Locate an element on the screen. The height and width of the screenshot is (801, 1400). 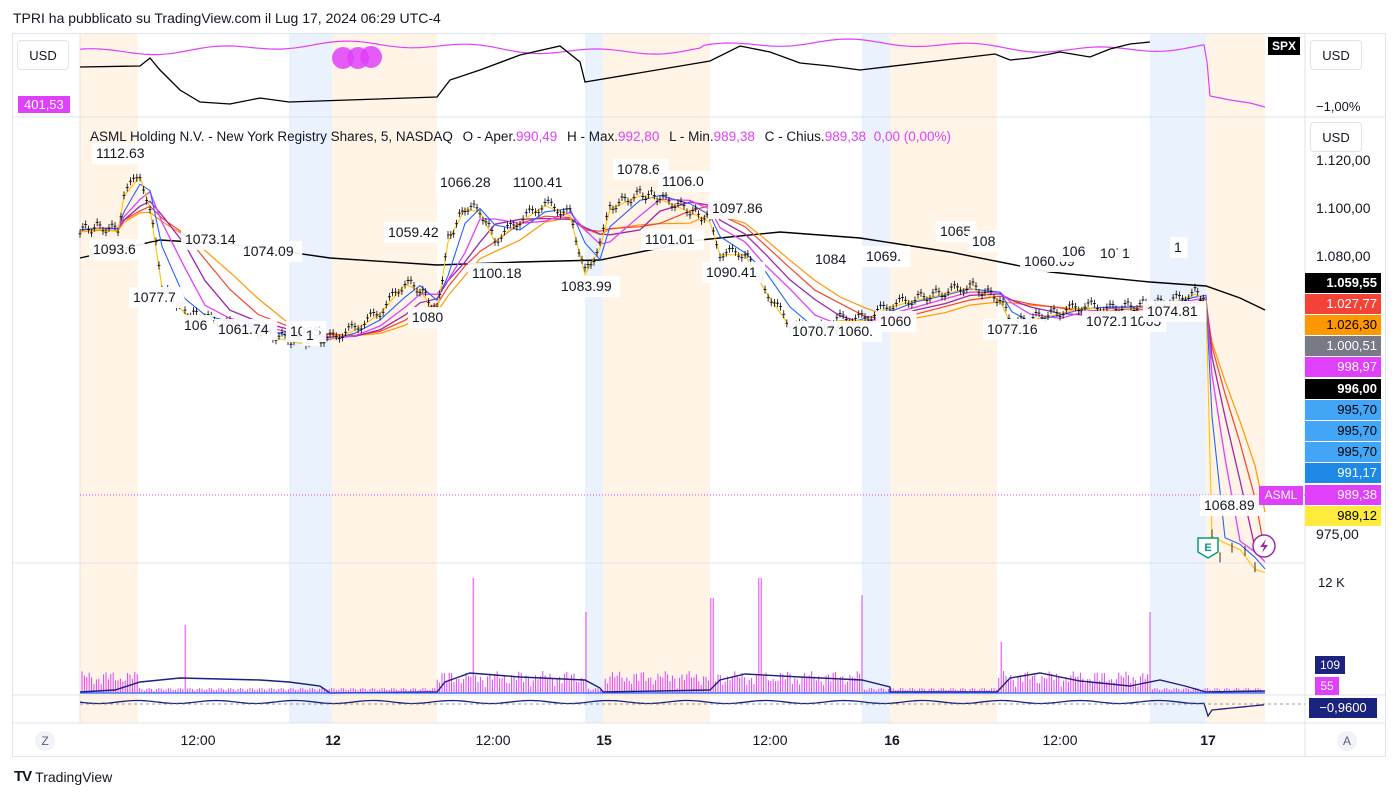
price-badge: 989,38 is located at coordinates (1343, 495).